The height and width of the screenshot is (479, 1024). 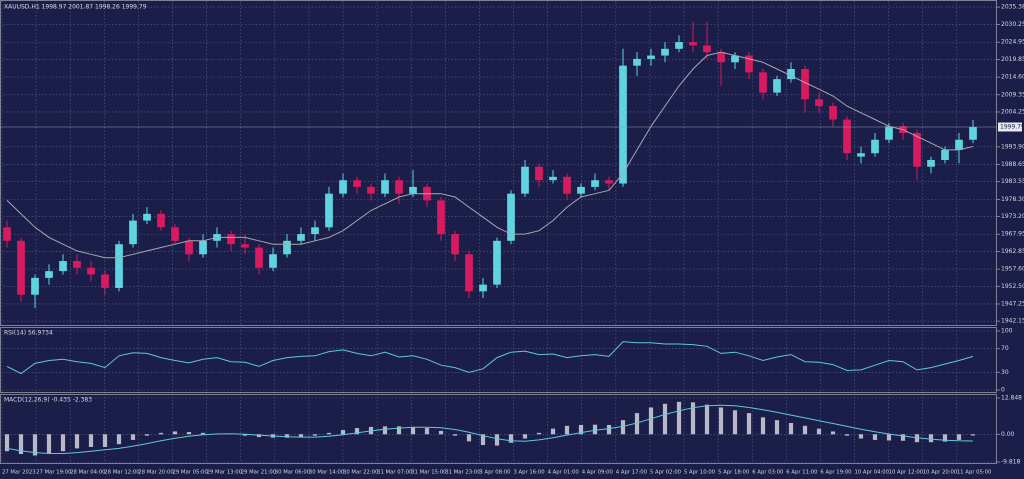 What do you see at coordinates (463, 473) in the screenshot?
I see `x-tick-label: 31 Mar 23:00` at bounding box center [463, 473].